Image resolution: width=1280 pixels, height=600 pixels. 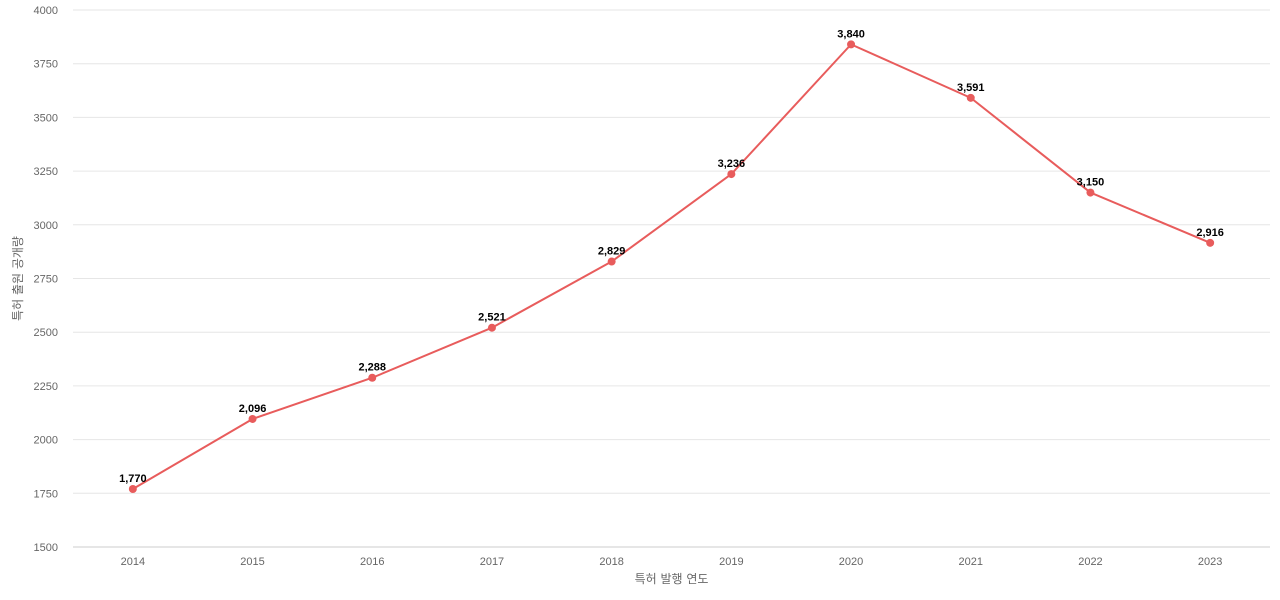 I want to click on x-tick-label: 2016, so click(x=372, y=562).